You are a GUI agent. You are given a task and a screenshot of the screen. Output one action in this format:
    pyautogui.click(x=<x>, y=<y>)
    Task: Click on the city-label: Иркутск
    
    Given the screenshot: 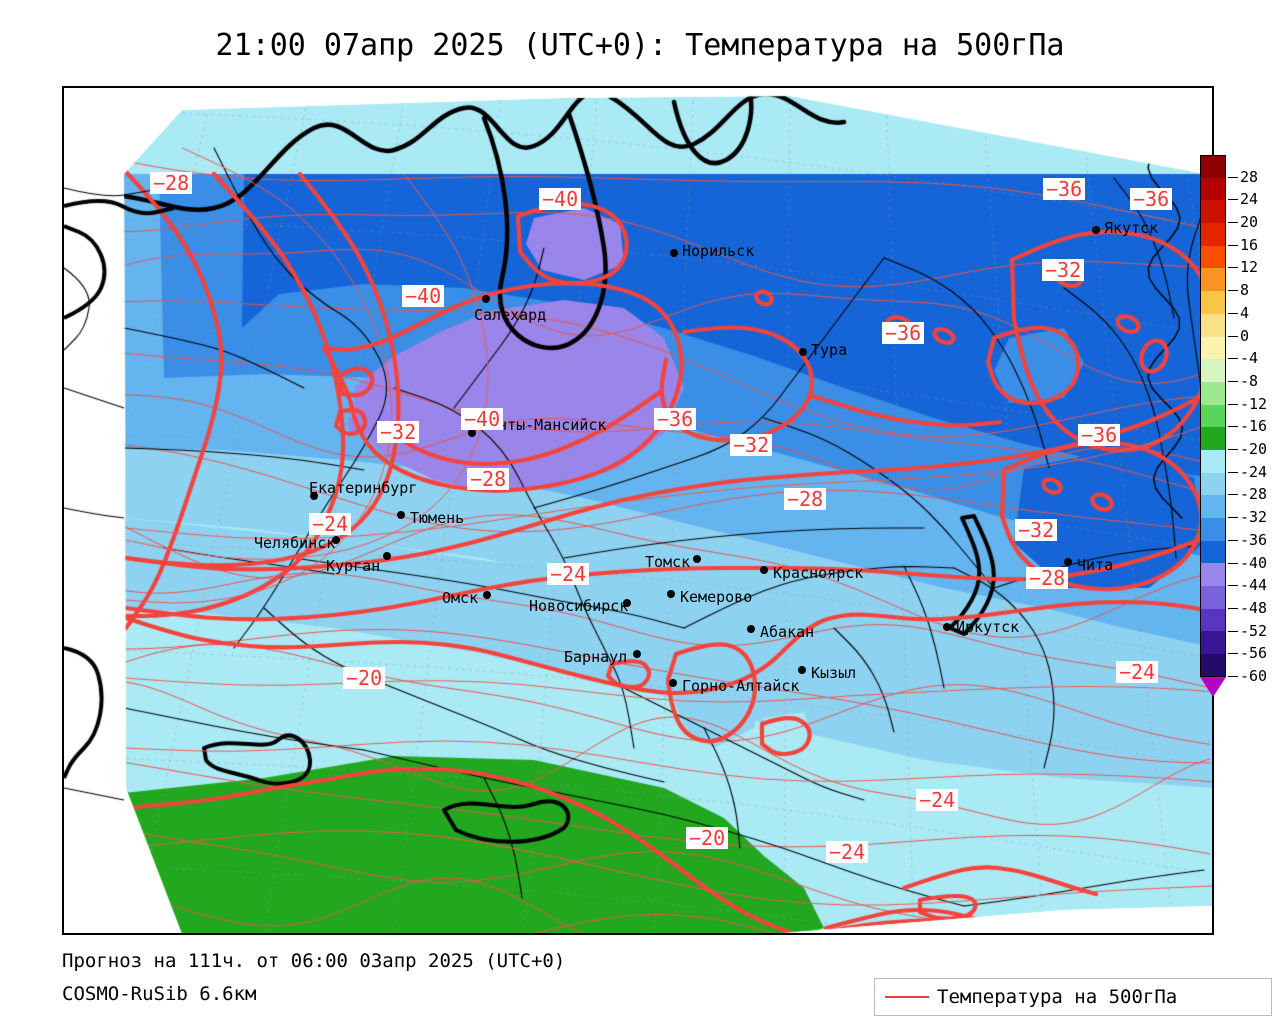 What is the action you would take?
    pyautogui.click(x=988, y=627)
    